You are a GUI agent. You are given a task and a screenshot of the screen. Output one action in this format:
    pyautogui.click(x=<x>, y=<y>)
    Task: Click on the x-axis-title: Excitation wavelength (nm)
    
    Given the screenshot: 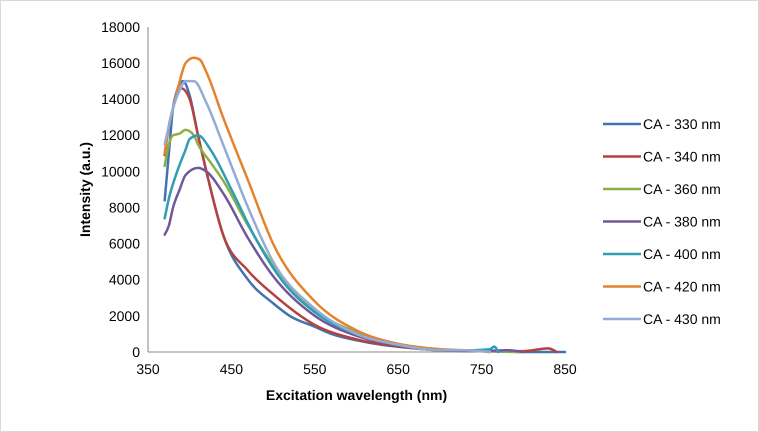 What is the action you would take?
    pyautogui.click(x=357, y=395)
    